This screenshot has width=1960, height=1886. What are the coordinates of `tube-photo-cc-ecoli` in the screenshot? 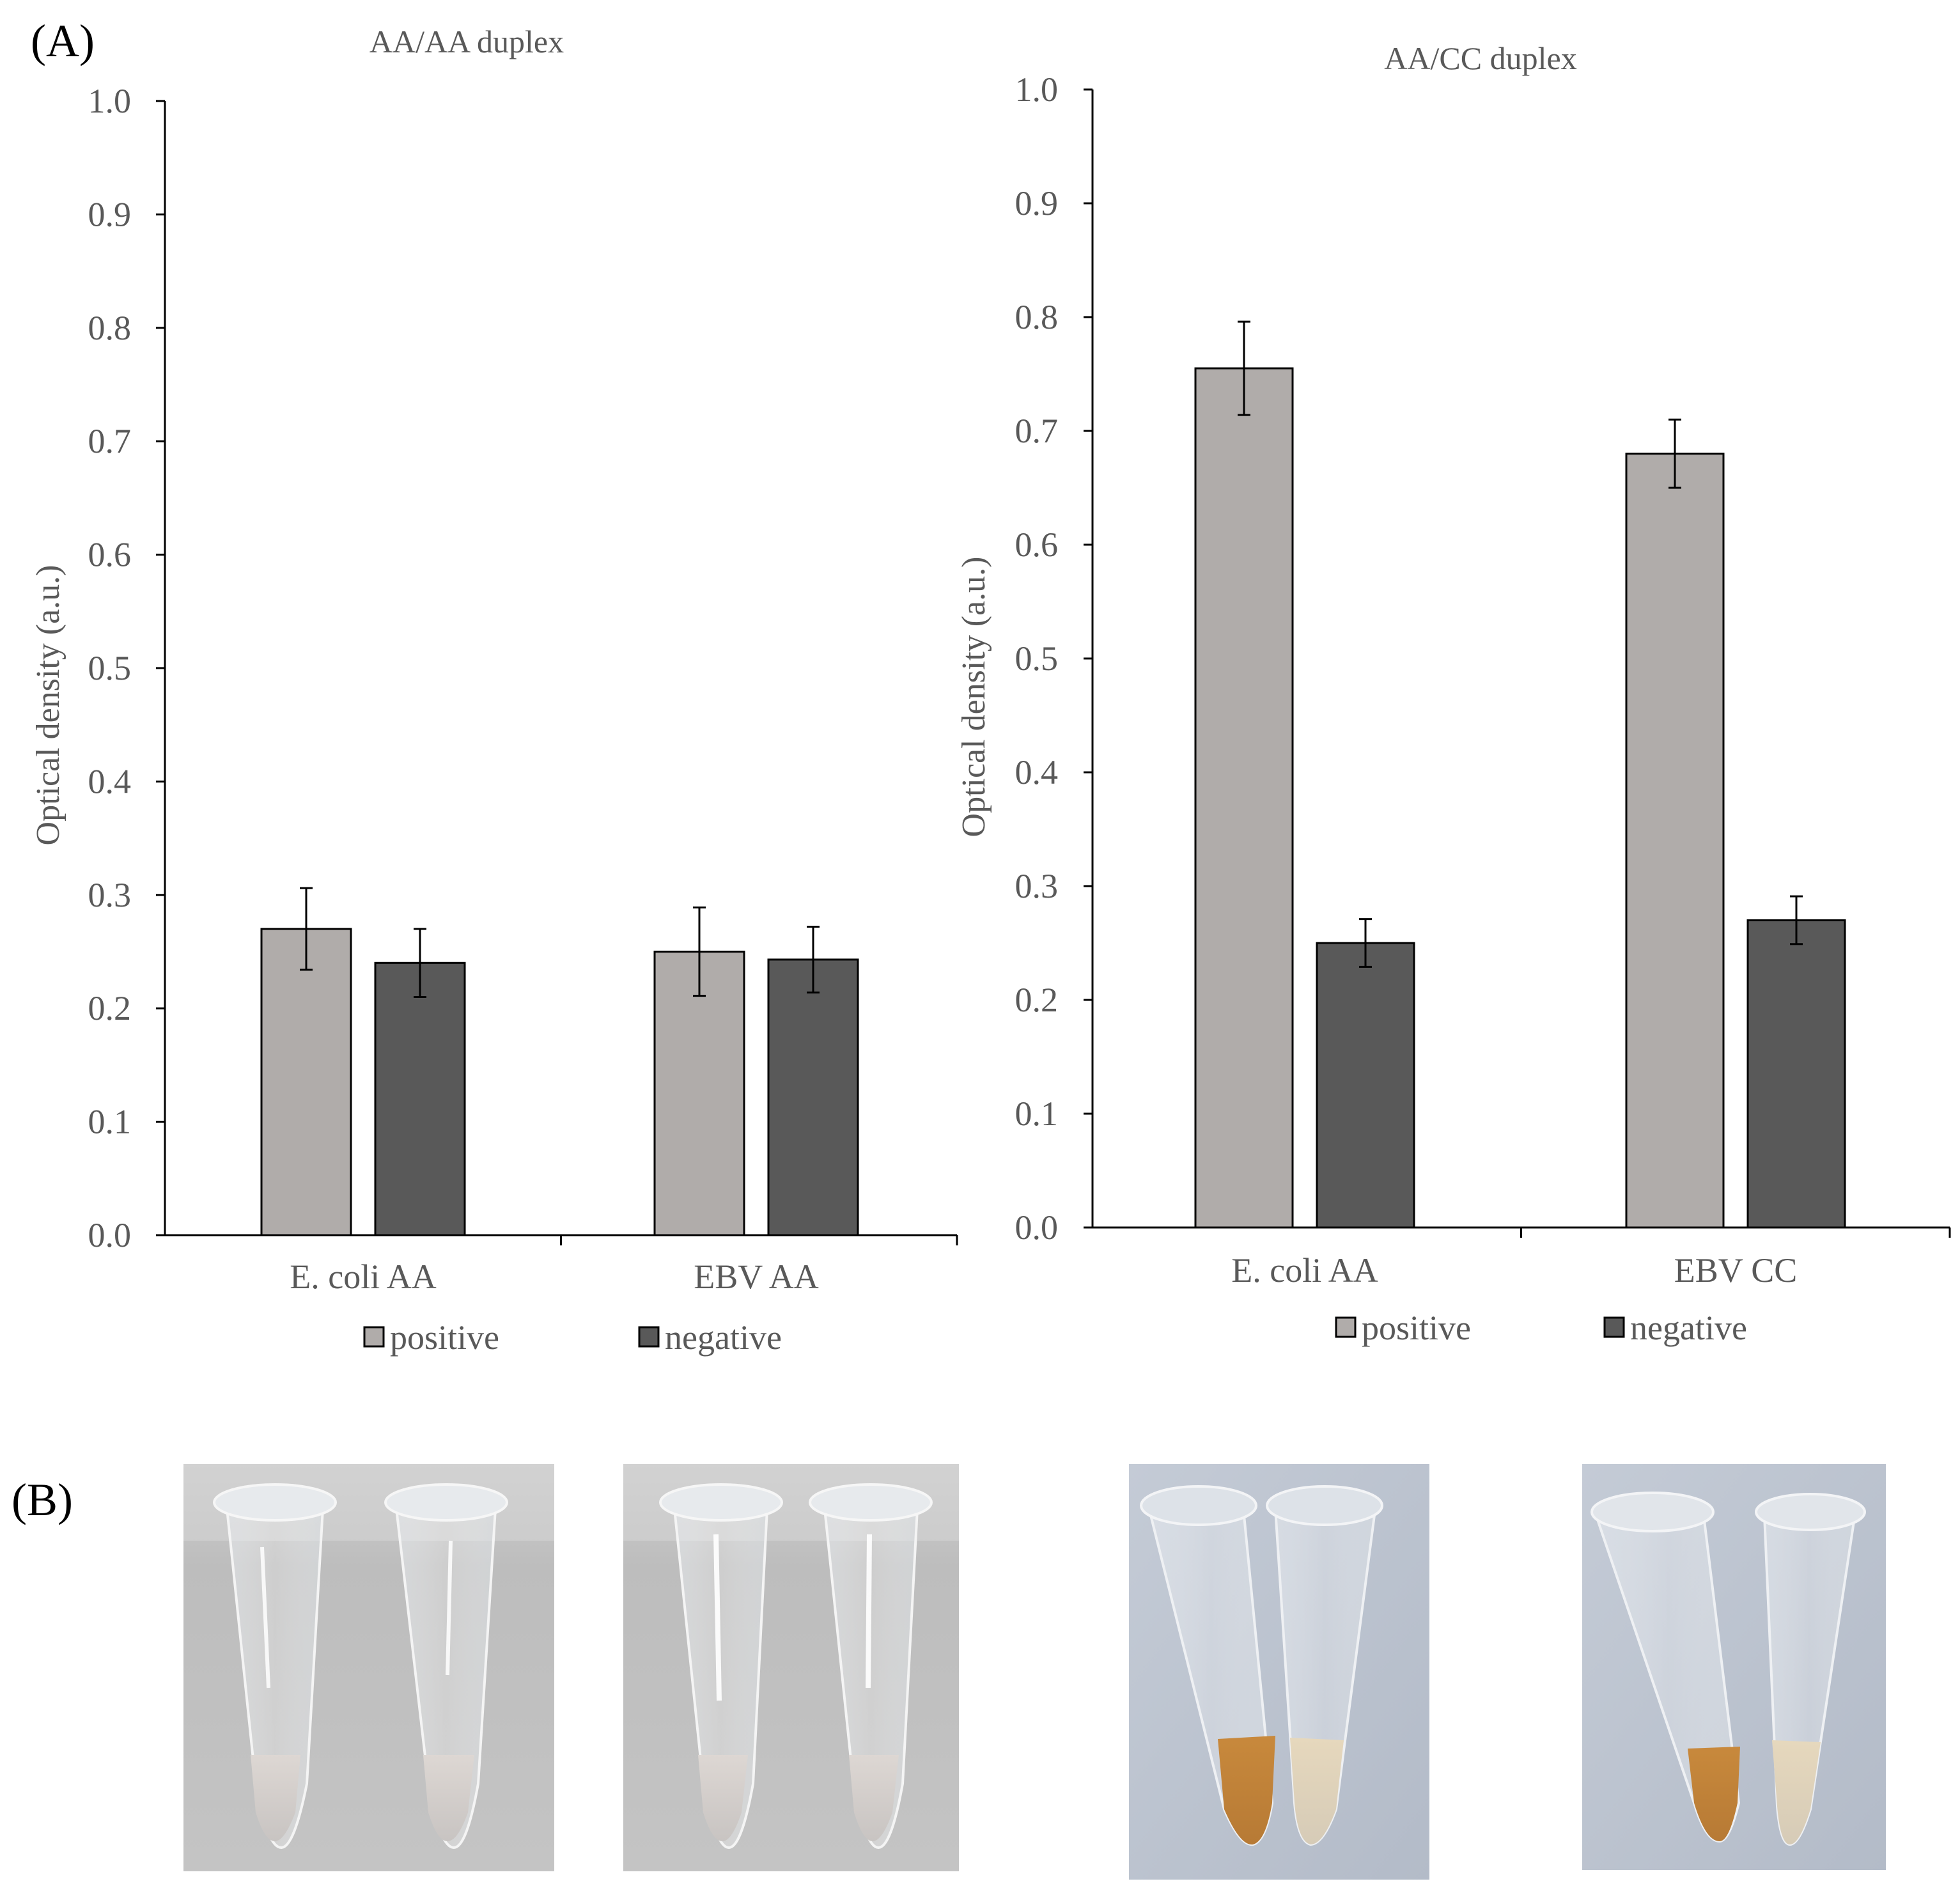 It's located at (1279, 1672).